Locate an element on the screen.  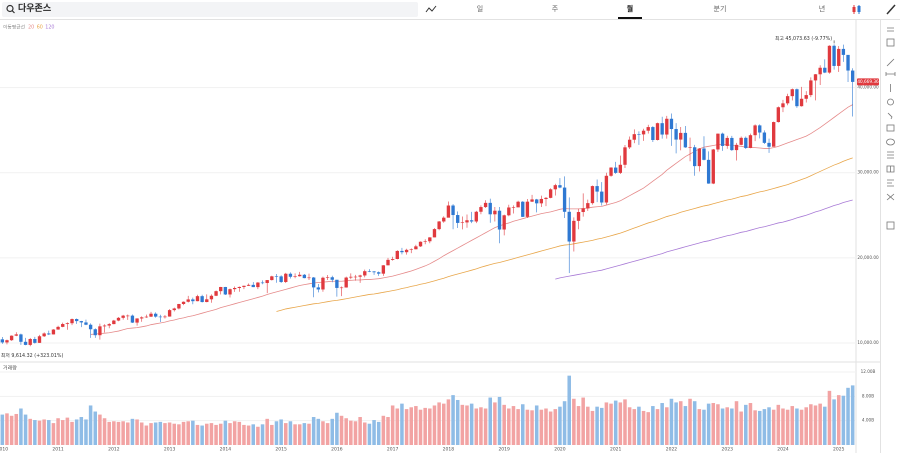
x-tick-label: 2023 is located at coordinates (727, 450).